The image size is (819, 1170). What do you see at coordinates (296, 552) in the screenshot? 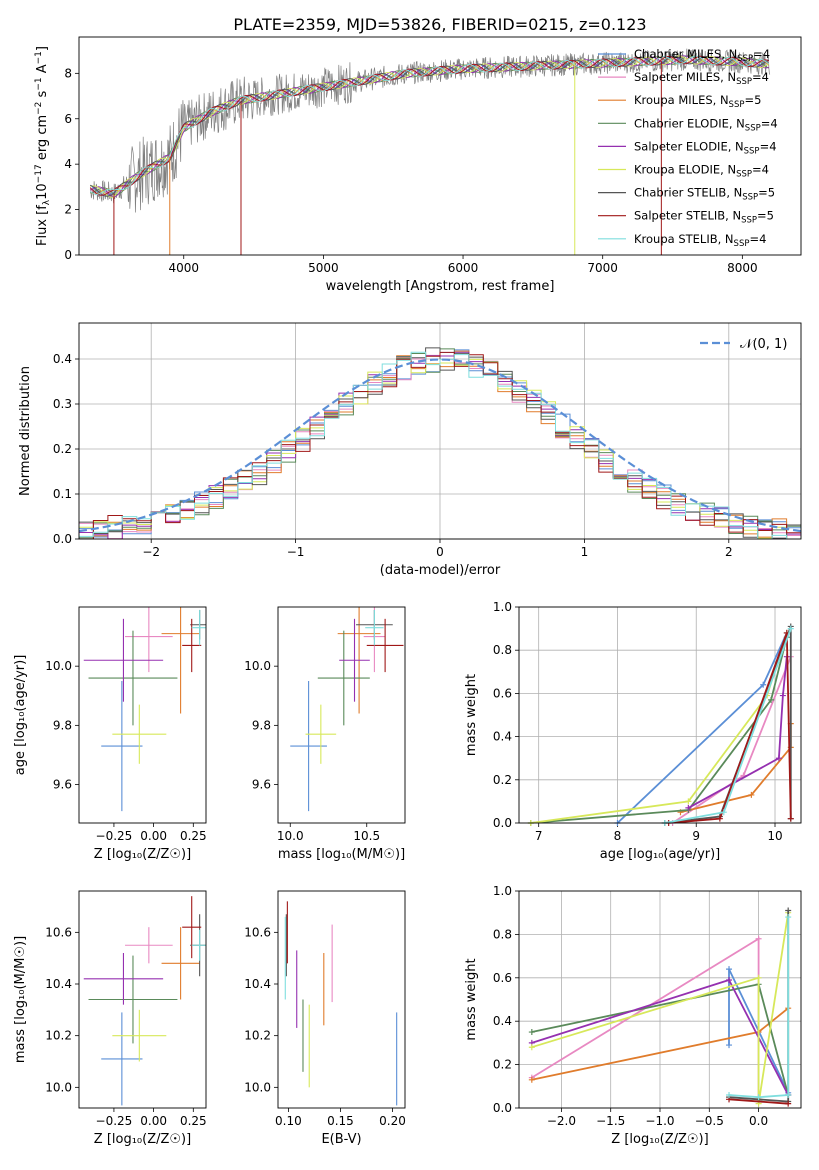
I see `x-tick-label: −1` at bounding box center [296, 552].